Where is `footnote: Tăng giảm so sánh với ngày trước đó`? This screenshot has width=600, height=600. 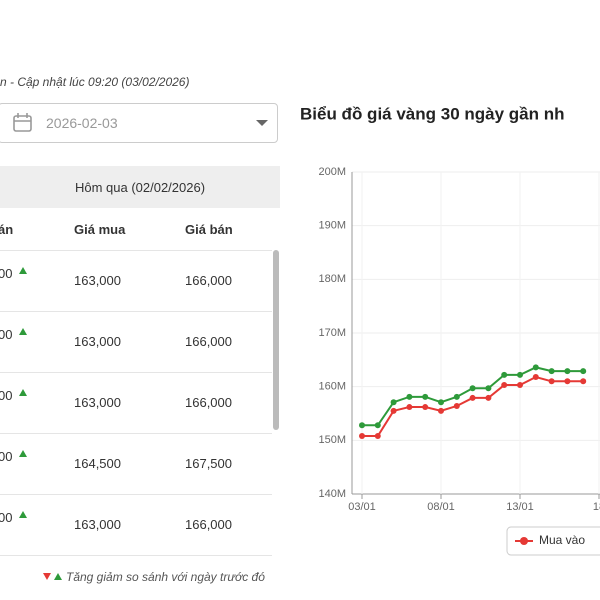
footnote: Tăng giảm so sánh với ngày trước đó is located at coordinates (165, 577).